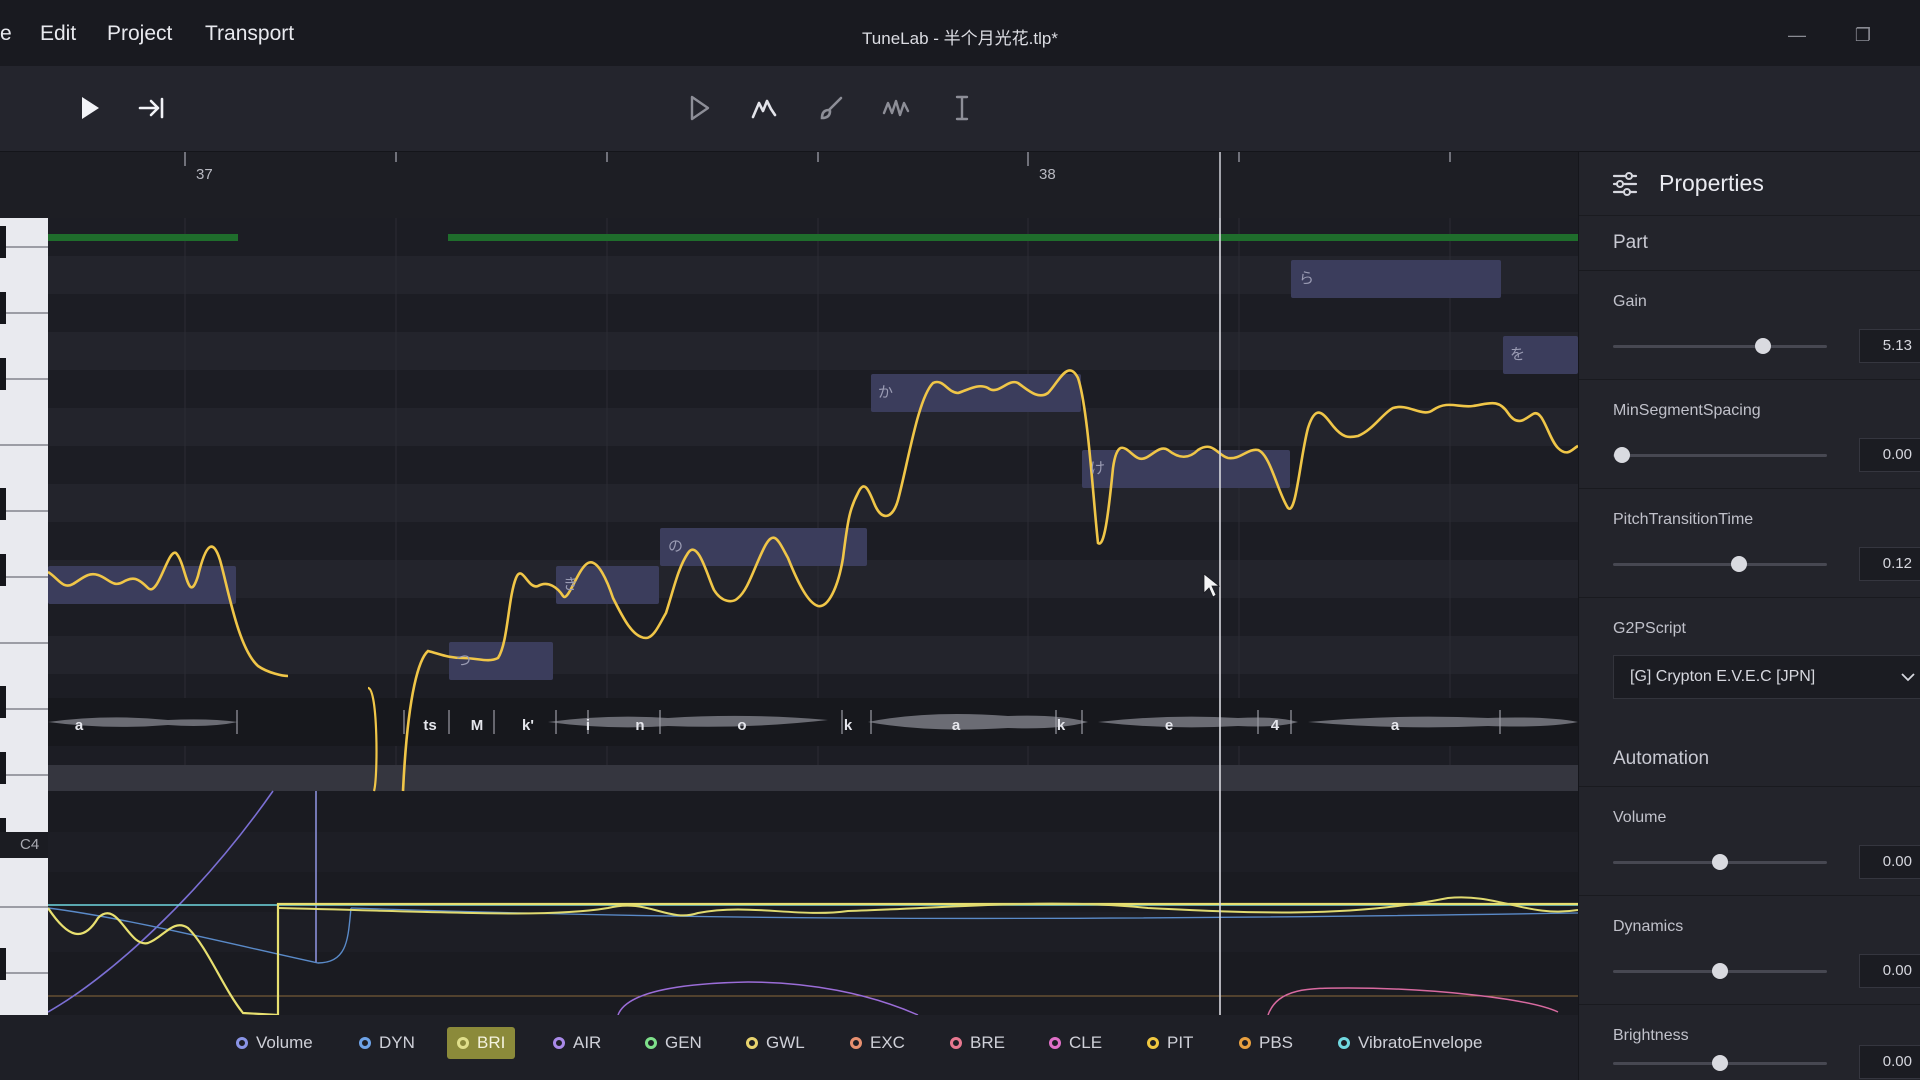 The width and height of the screenshot is (1920, 1080). I want to click on param-tab-bre: BRE, so click(977, 1043).